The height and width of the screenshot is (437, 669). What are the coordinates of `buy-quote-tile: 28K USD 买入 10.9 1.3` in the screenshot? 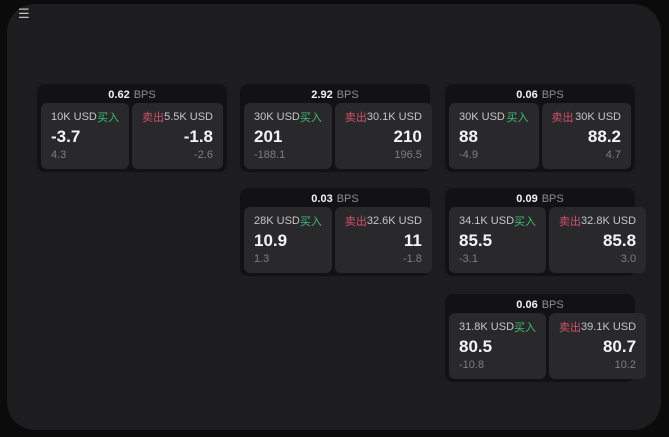 It's located at (288, 240).